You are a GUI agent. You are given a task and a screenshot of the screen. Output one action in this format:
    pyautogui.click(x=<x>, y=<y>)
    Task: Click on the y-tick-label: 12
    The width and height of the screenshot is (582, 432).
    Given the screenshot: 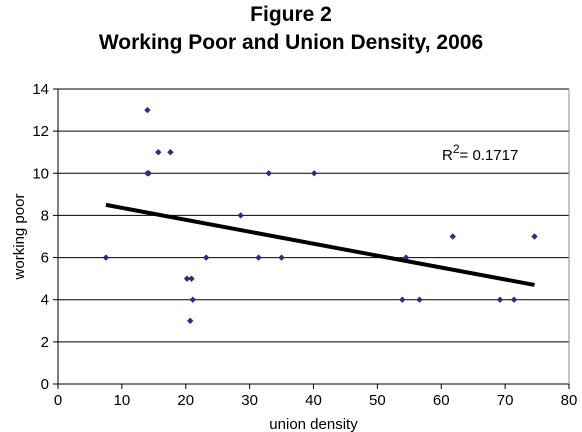 What is the action you would take?
    pyautogui.click(x=40, y=131)
    